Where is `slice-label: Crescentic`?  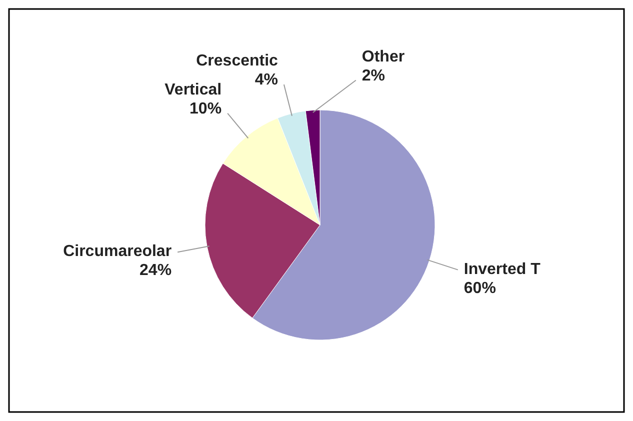
slice-label: Crescentic is located at coordinates (237, 61).